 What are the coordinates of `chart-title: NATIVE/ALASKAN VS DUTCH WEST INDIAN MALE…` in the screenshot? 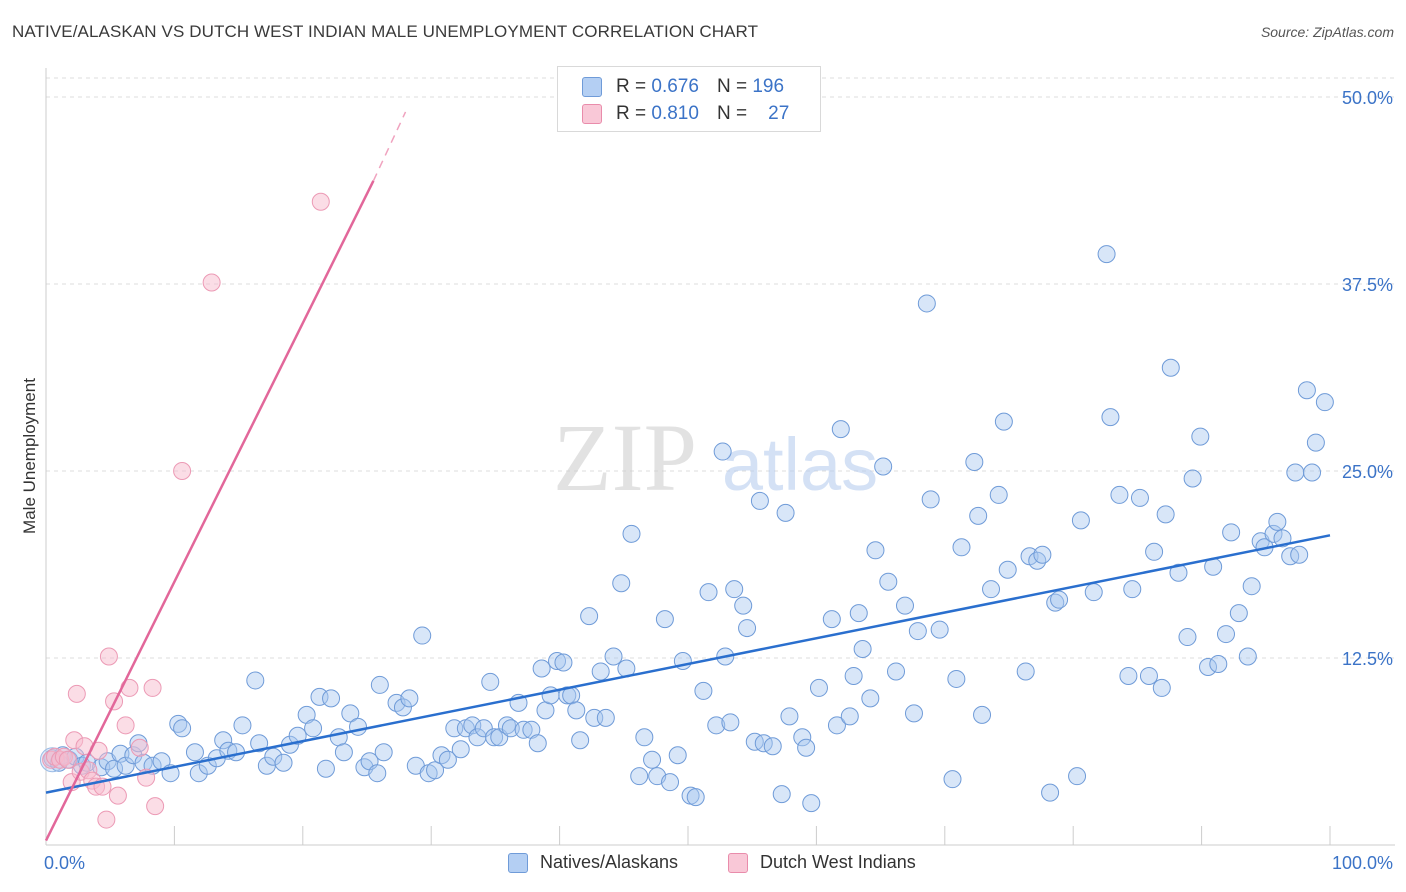 It's located at (385, 31).